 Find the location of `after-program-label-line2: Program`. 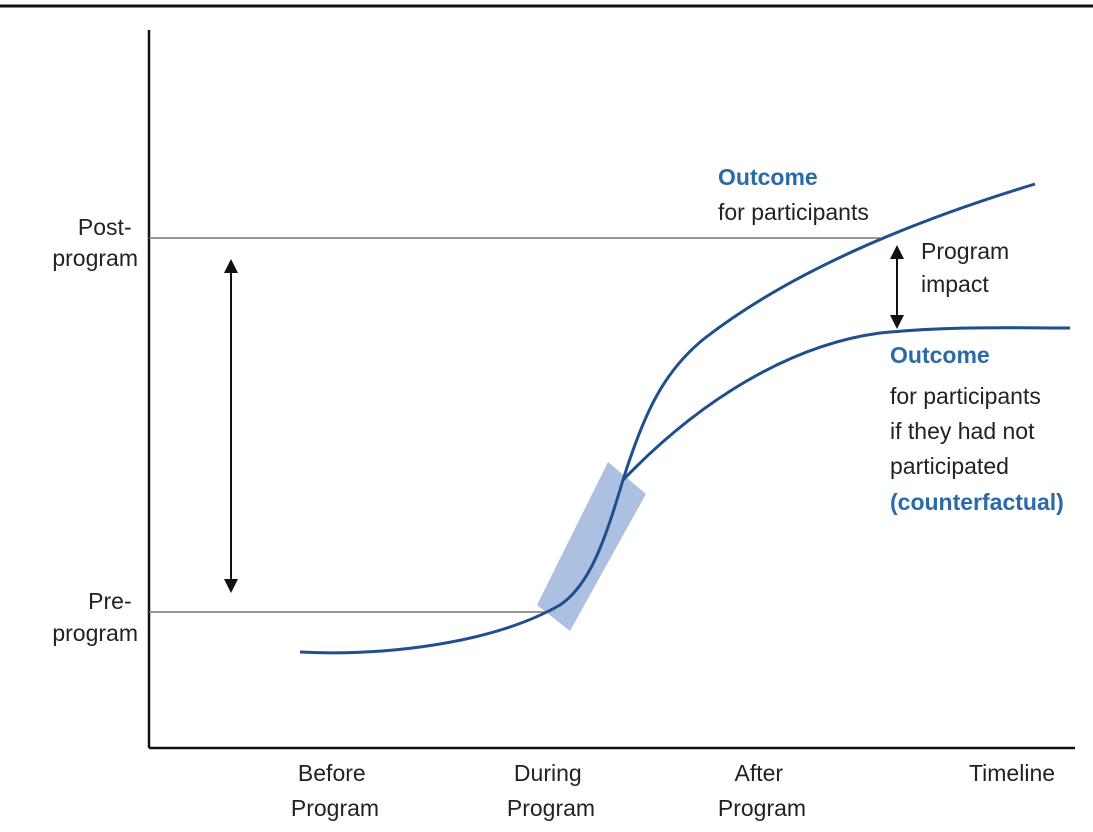

after-program-label-line2: Program is located at coordinates (762, 808).